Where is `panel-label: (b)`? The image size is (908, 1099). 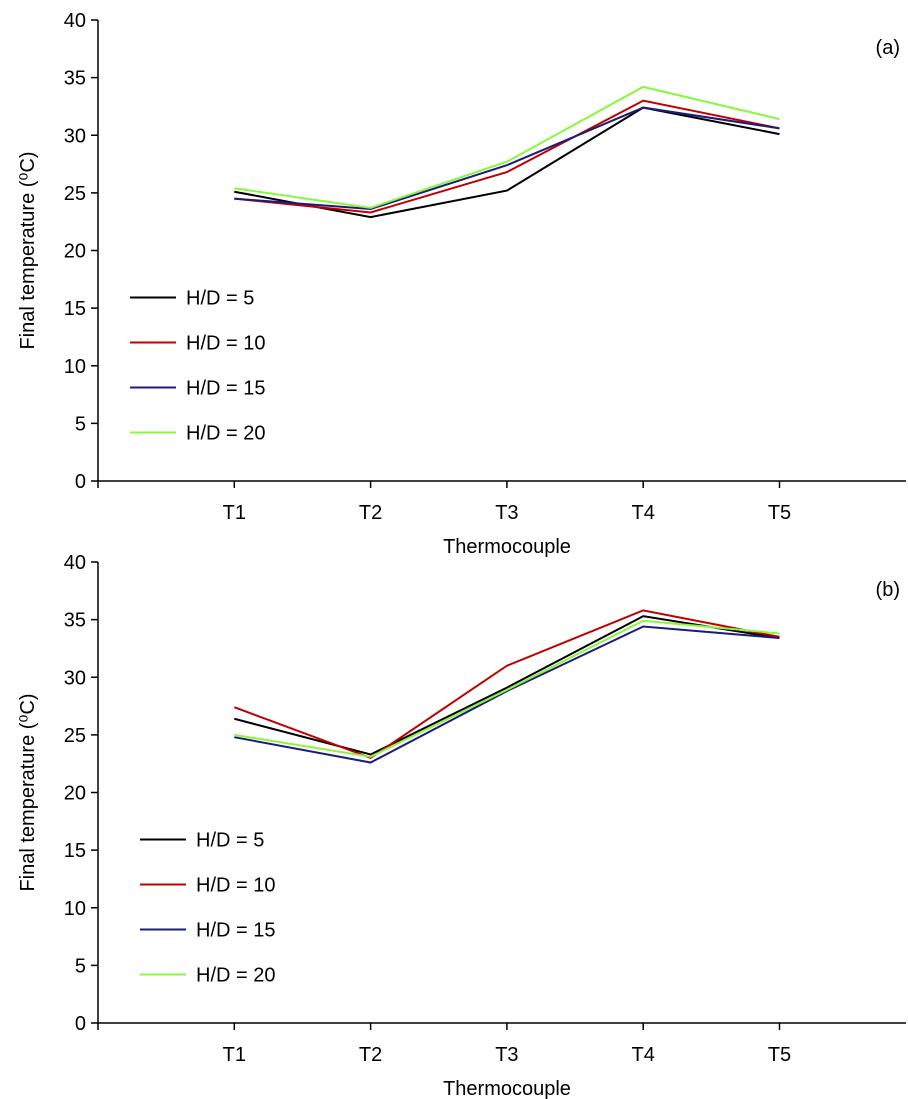
panel-label: (b) is located at coordinates (888, 590).